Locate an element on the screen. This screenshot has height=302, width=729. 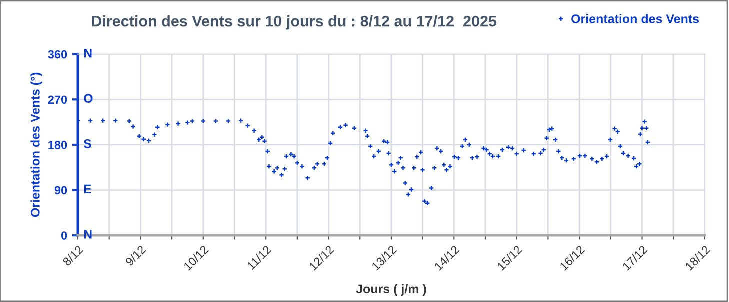
x-axis-title: Jours ( j/m ) is located at coordinates (391, 290).